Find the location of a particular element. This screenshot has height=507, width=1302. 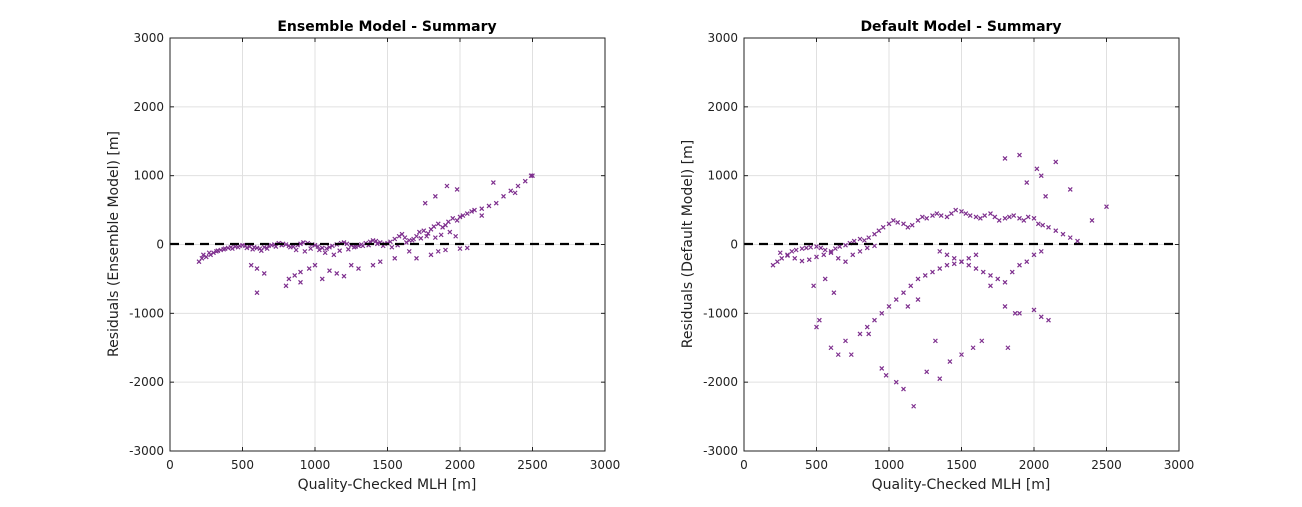

default-x-tick: 3000 is located at coordinates (1179, 465).